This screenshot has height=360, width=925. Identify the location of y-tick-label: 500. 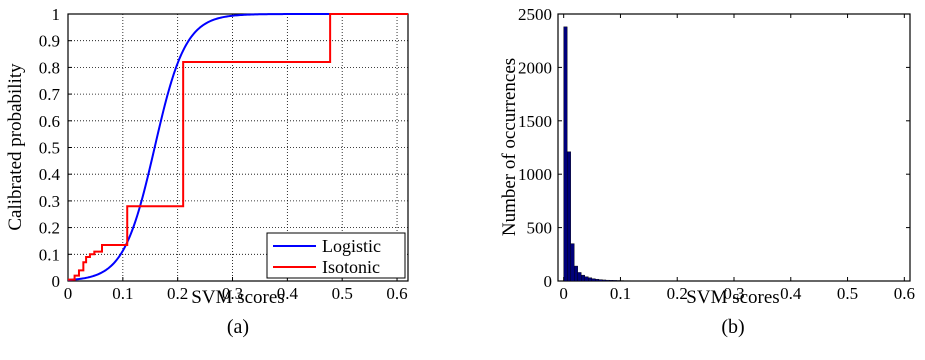
(540, 228).